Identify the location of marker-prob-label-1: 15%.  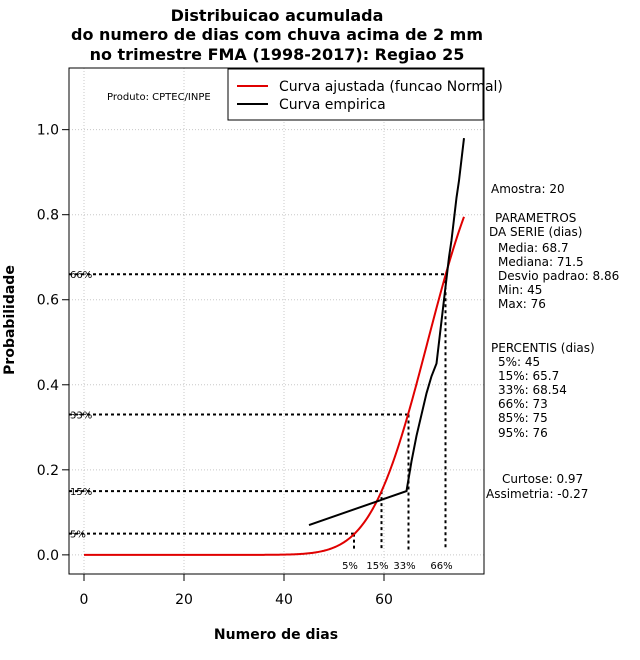
(81, 492).